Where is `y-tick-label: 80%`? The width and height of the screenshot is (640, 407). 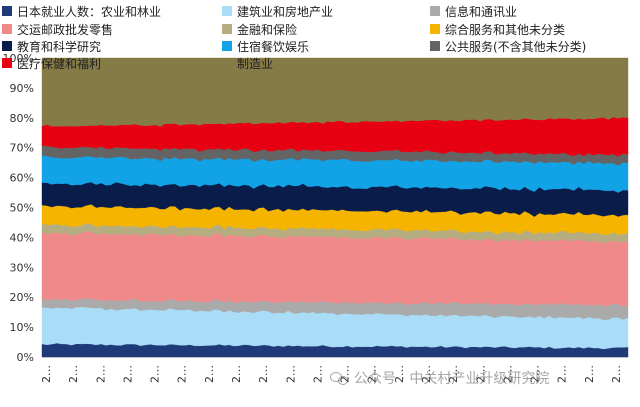 y-tick-label: 80% is located at coordinates (22, 118).